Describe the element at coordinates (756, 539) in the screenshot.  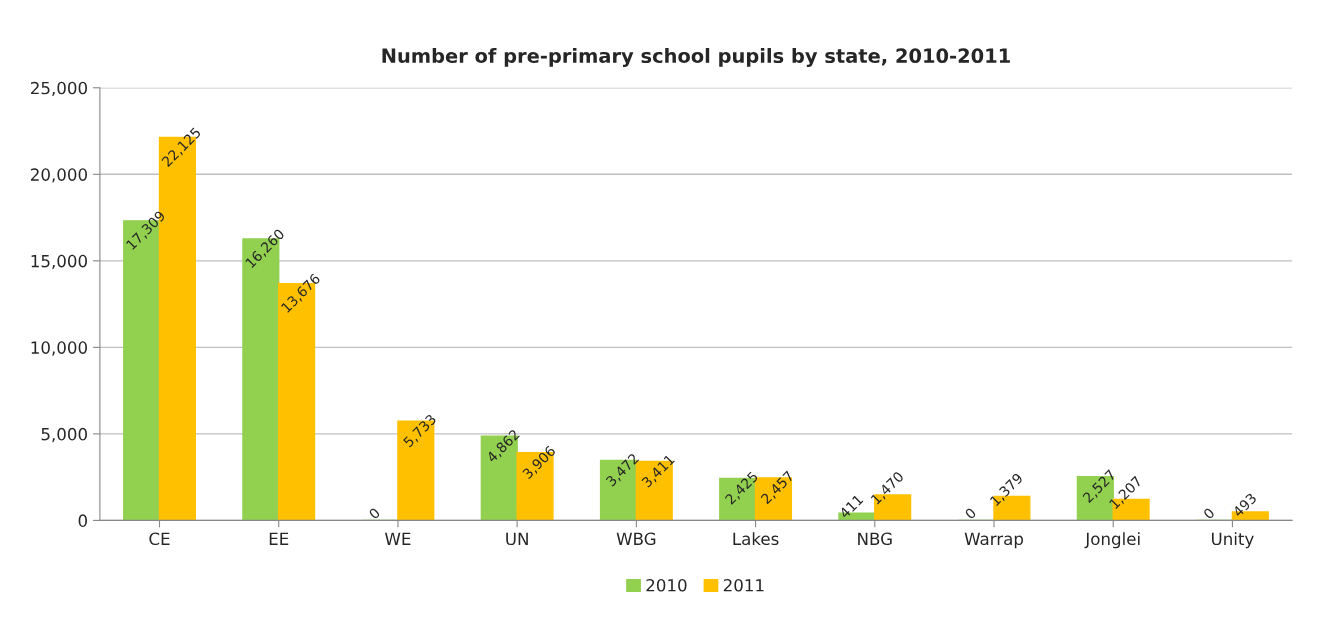
I see `x-tick-label: Lakes` at that location.